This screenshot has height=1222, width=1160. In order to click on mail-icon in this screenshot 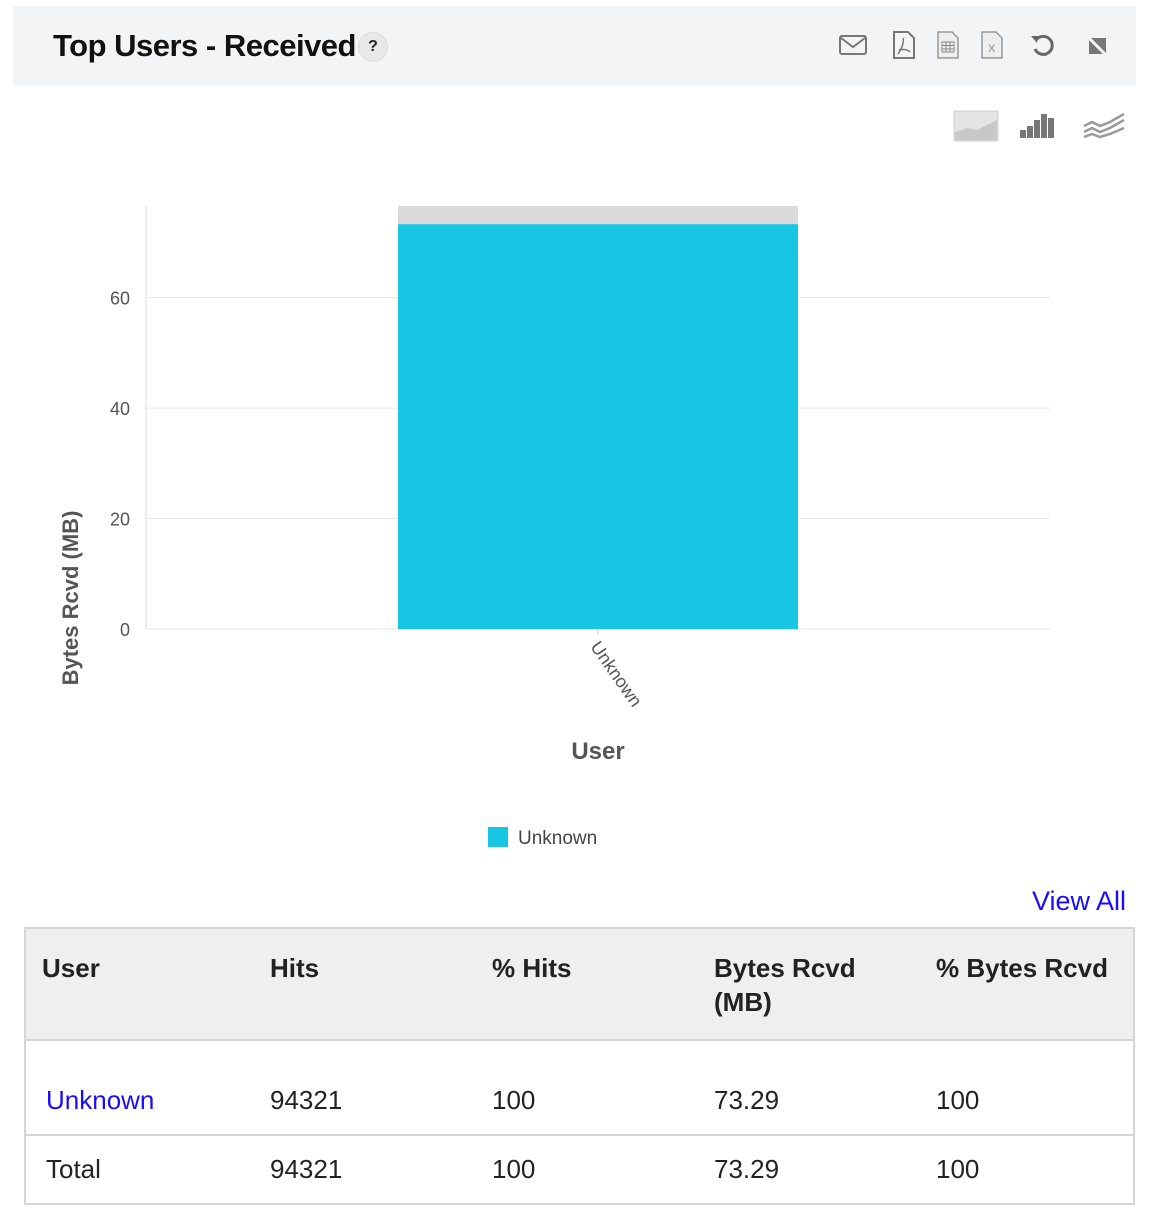, I will do `click(853, 45)`.